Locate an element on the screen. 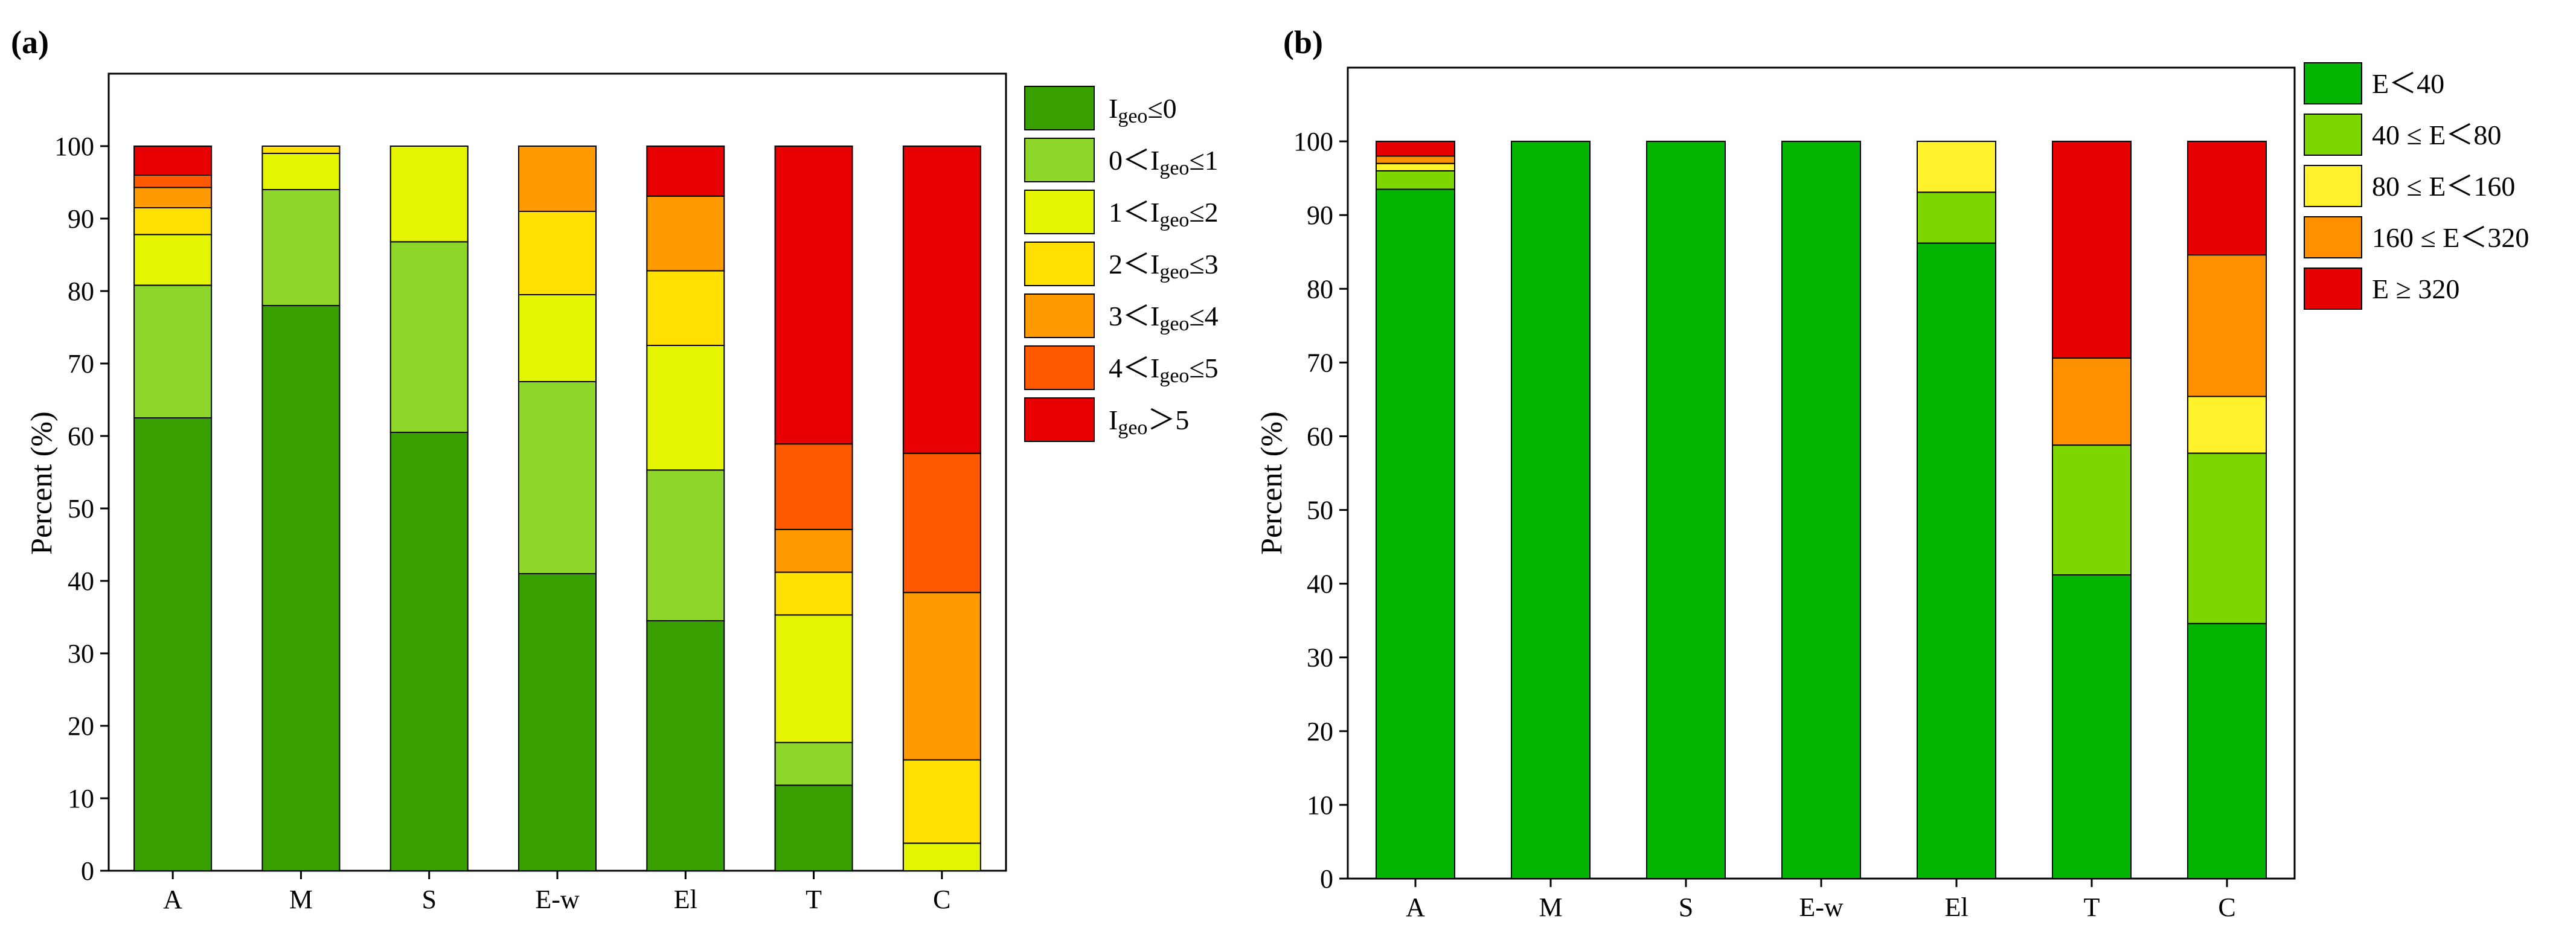 The height and width of the screenshot is (942, 2576). panel-a-label: (a) is located at coordinates (30, 42).